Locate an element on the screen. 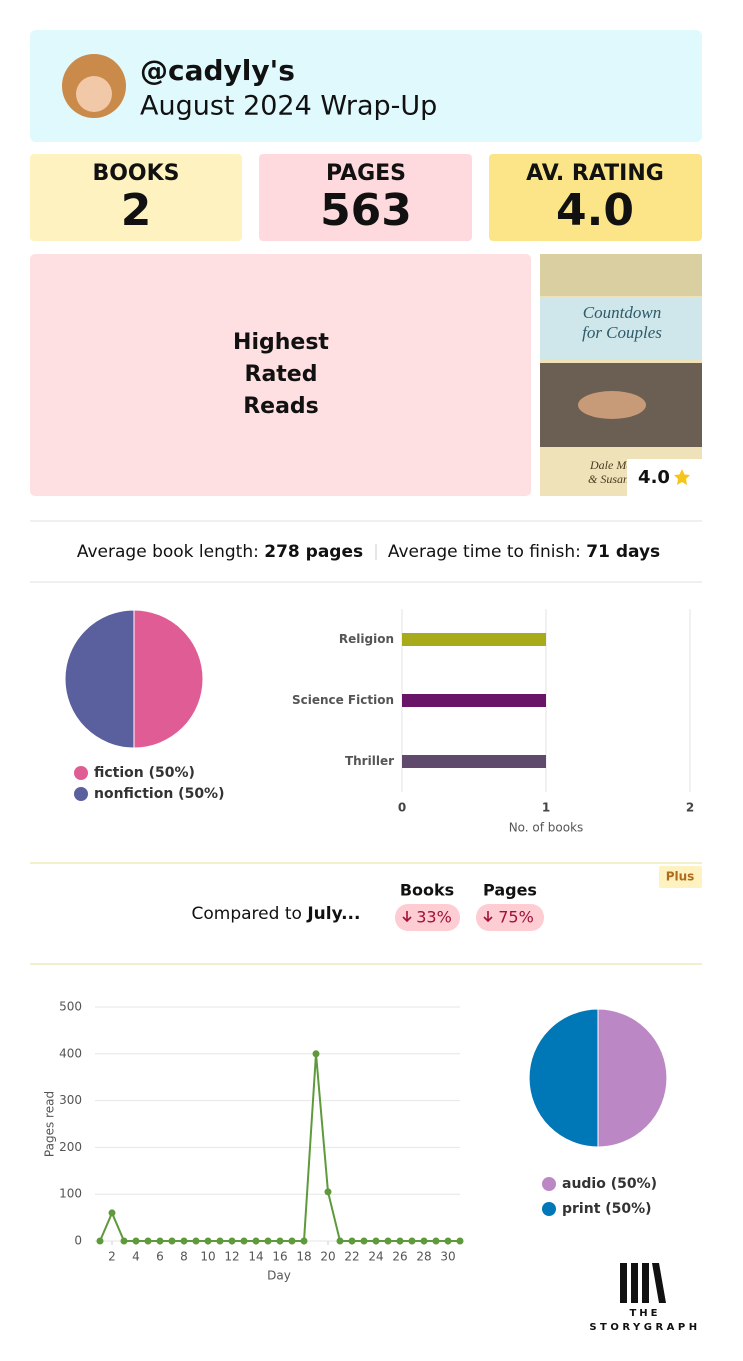 This screenshot has height=1361, width=743. x-tick-label: 24 is located at coordinates (375, 1257).